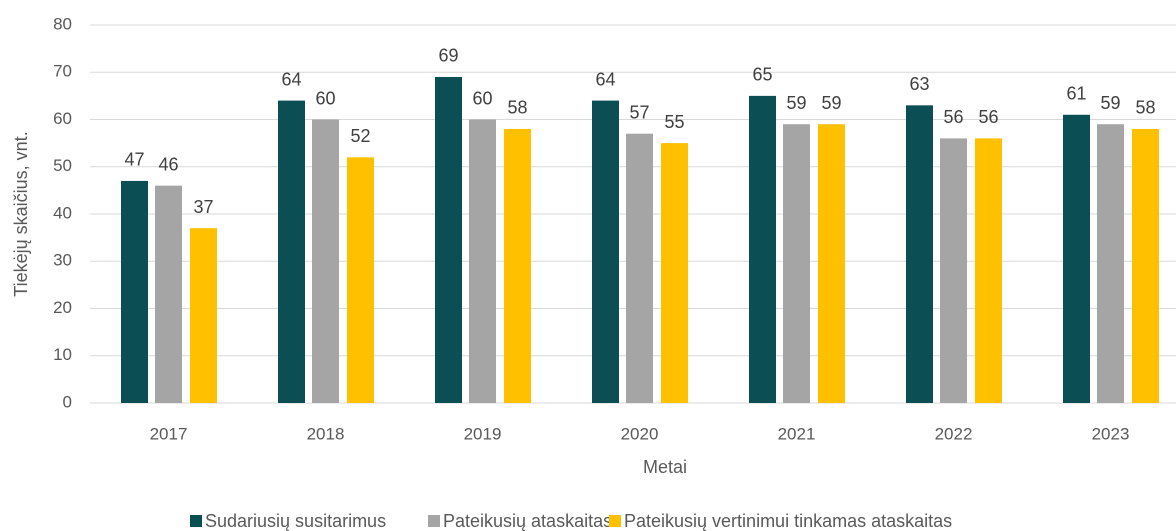 The height and width of the screenshot is (531, 1176). I want to click on y-tick-label: 40, so click(62, 212).